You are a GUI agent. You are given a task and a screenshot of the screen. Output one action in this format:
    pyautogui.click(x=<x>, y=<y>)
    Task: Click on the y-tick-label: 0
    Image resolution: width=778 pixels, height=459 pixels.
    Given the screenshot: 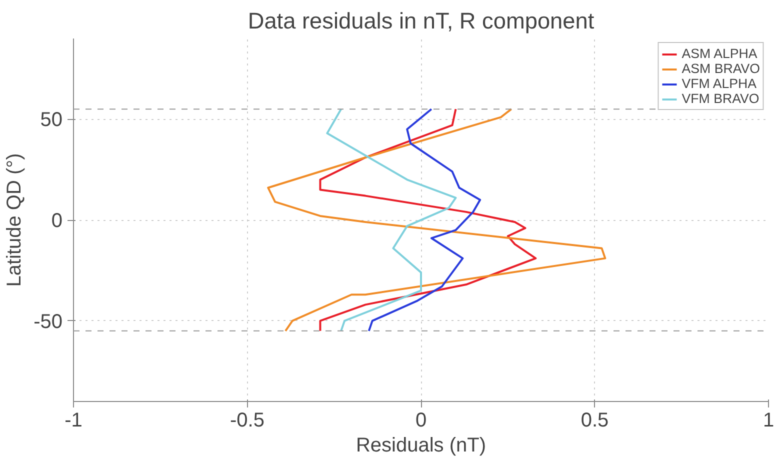 What is the action you would take?
    pyautogui.click(x=56, y=221)
    